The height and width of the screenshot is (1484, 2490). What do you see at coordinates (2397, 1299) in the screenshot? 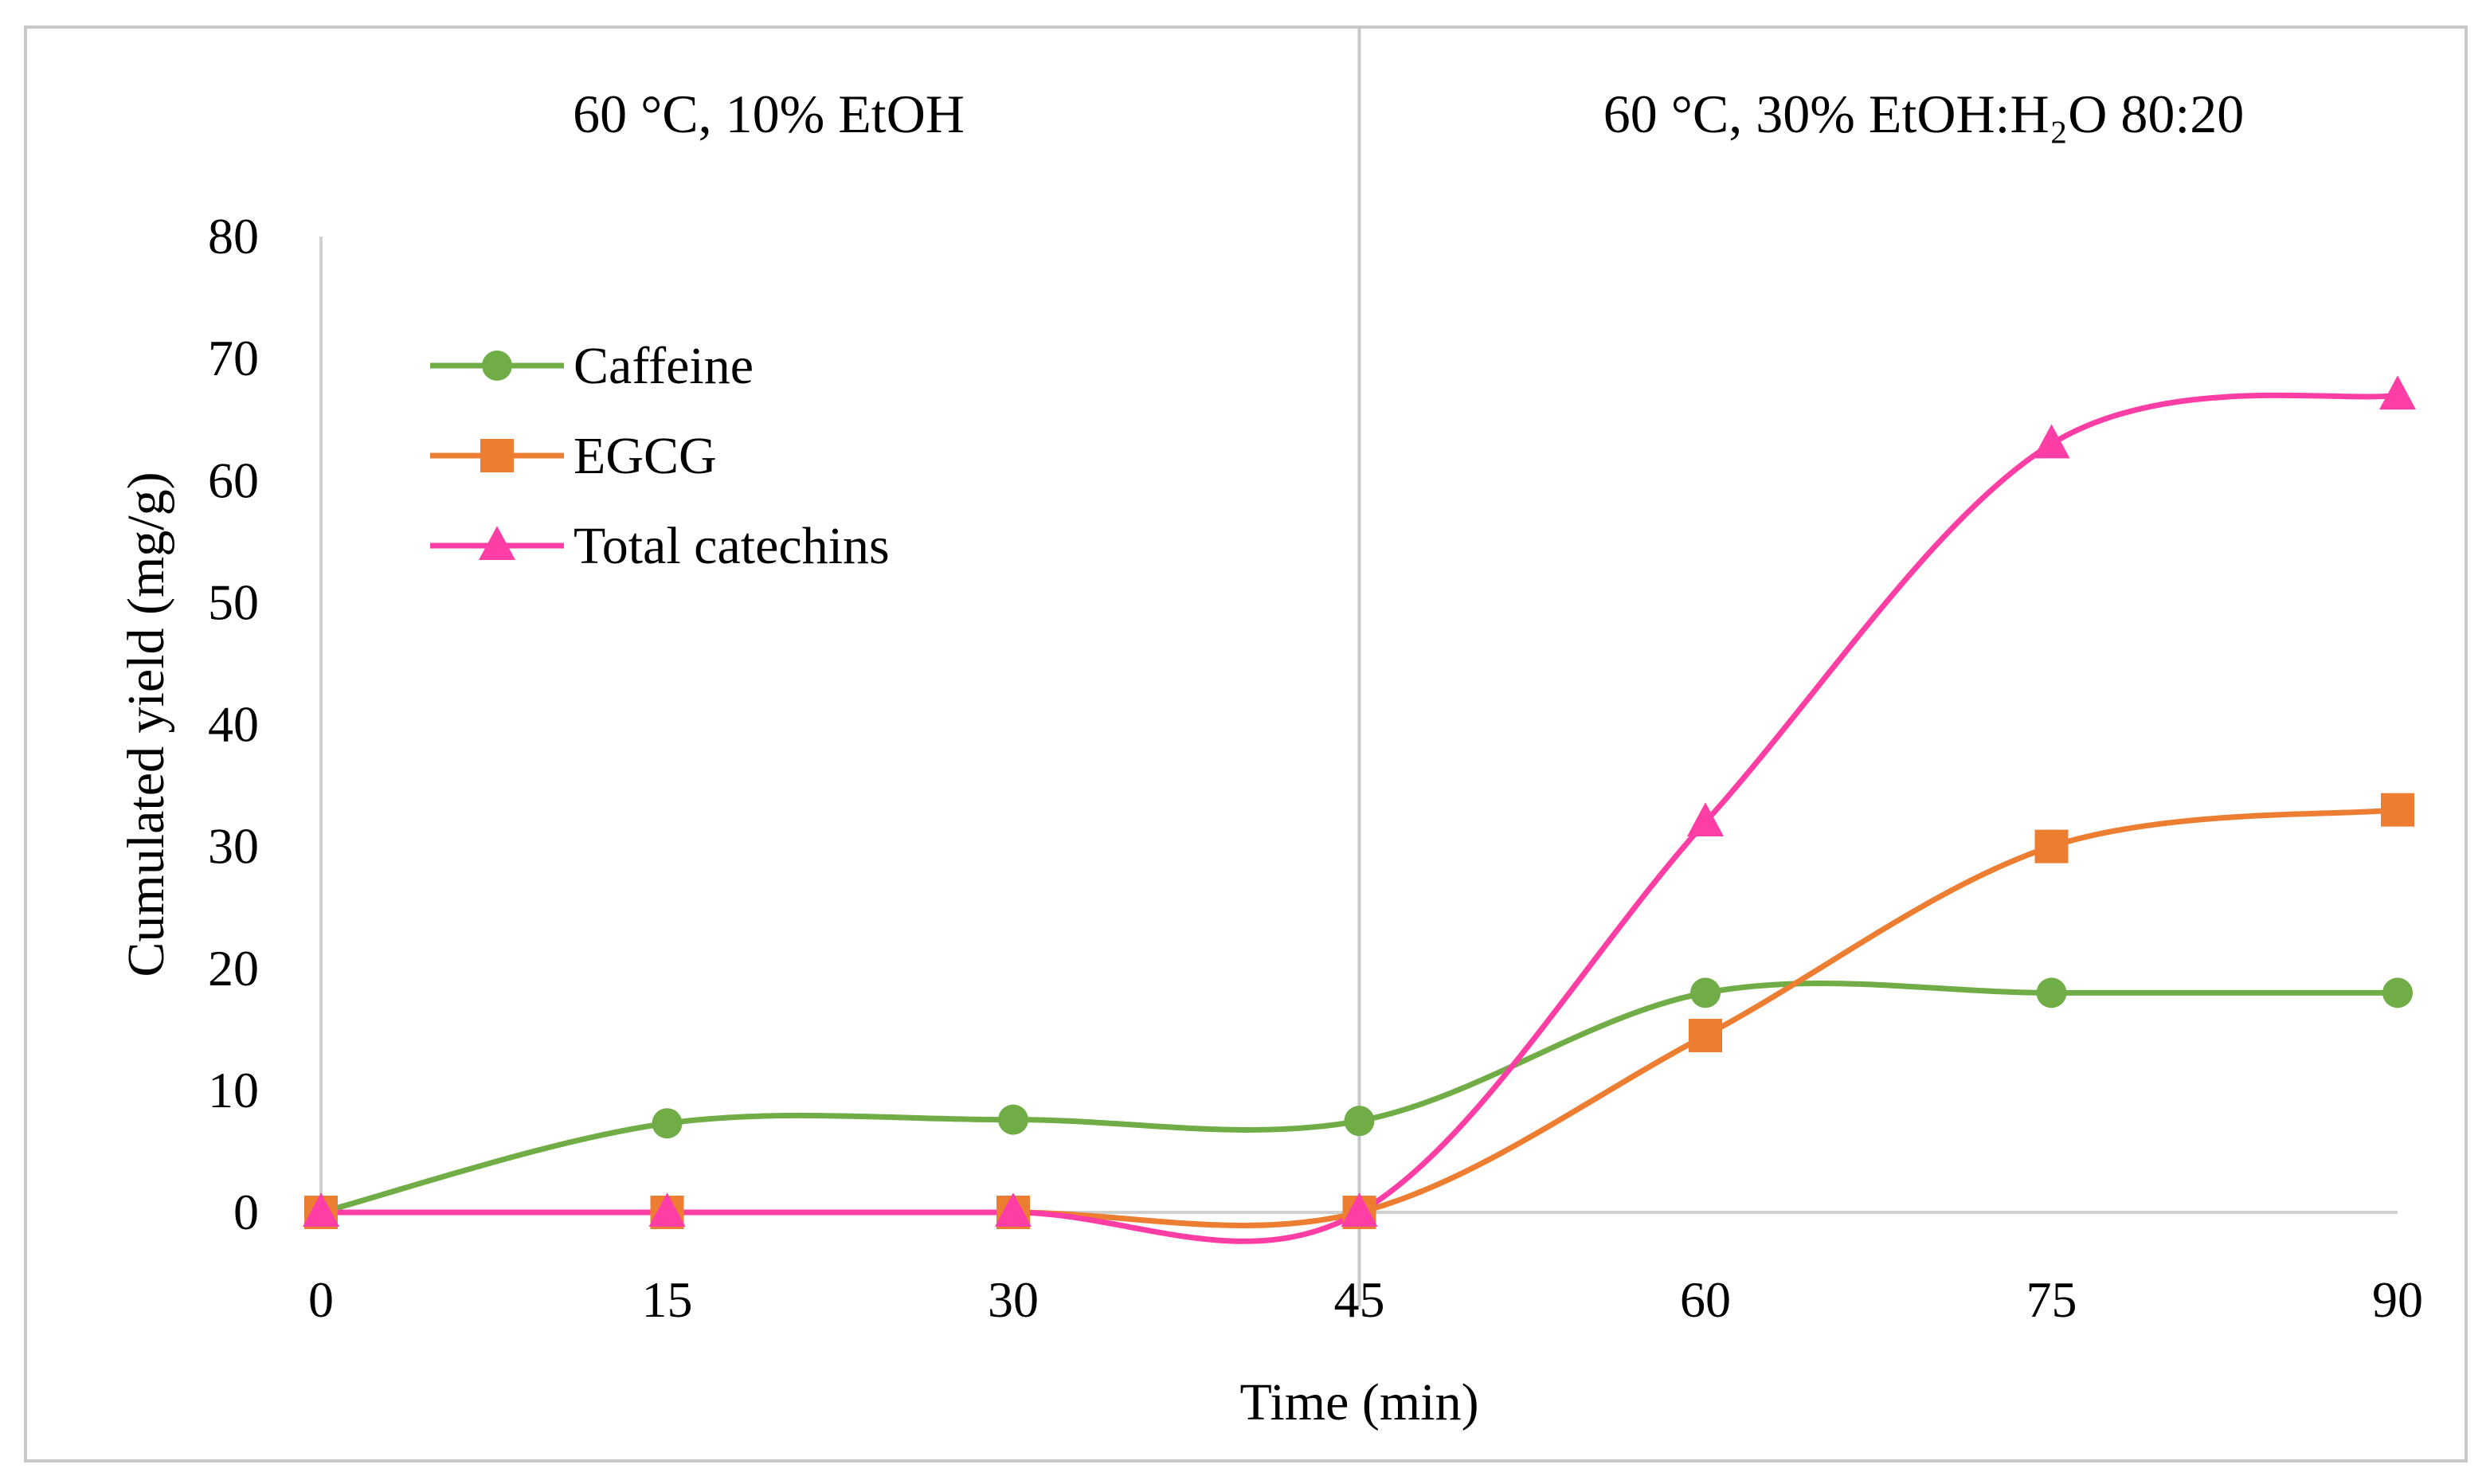
I see `x-tick-label: 90` at bounding box center [2397, 1299].